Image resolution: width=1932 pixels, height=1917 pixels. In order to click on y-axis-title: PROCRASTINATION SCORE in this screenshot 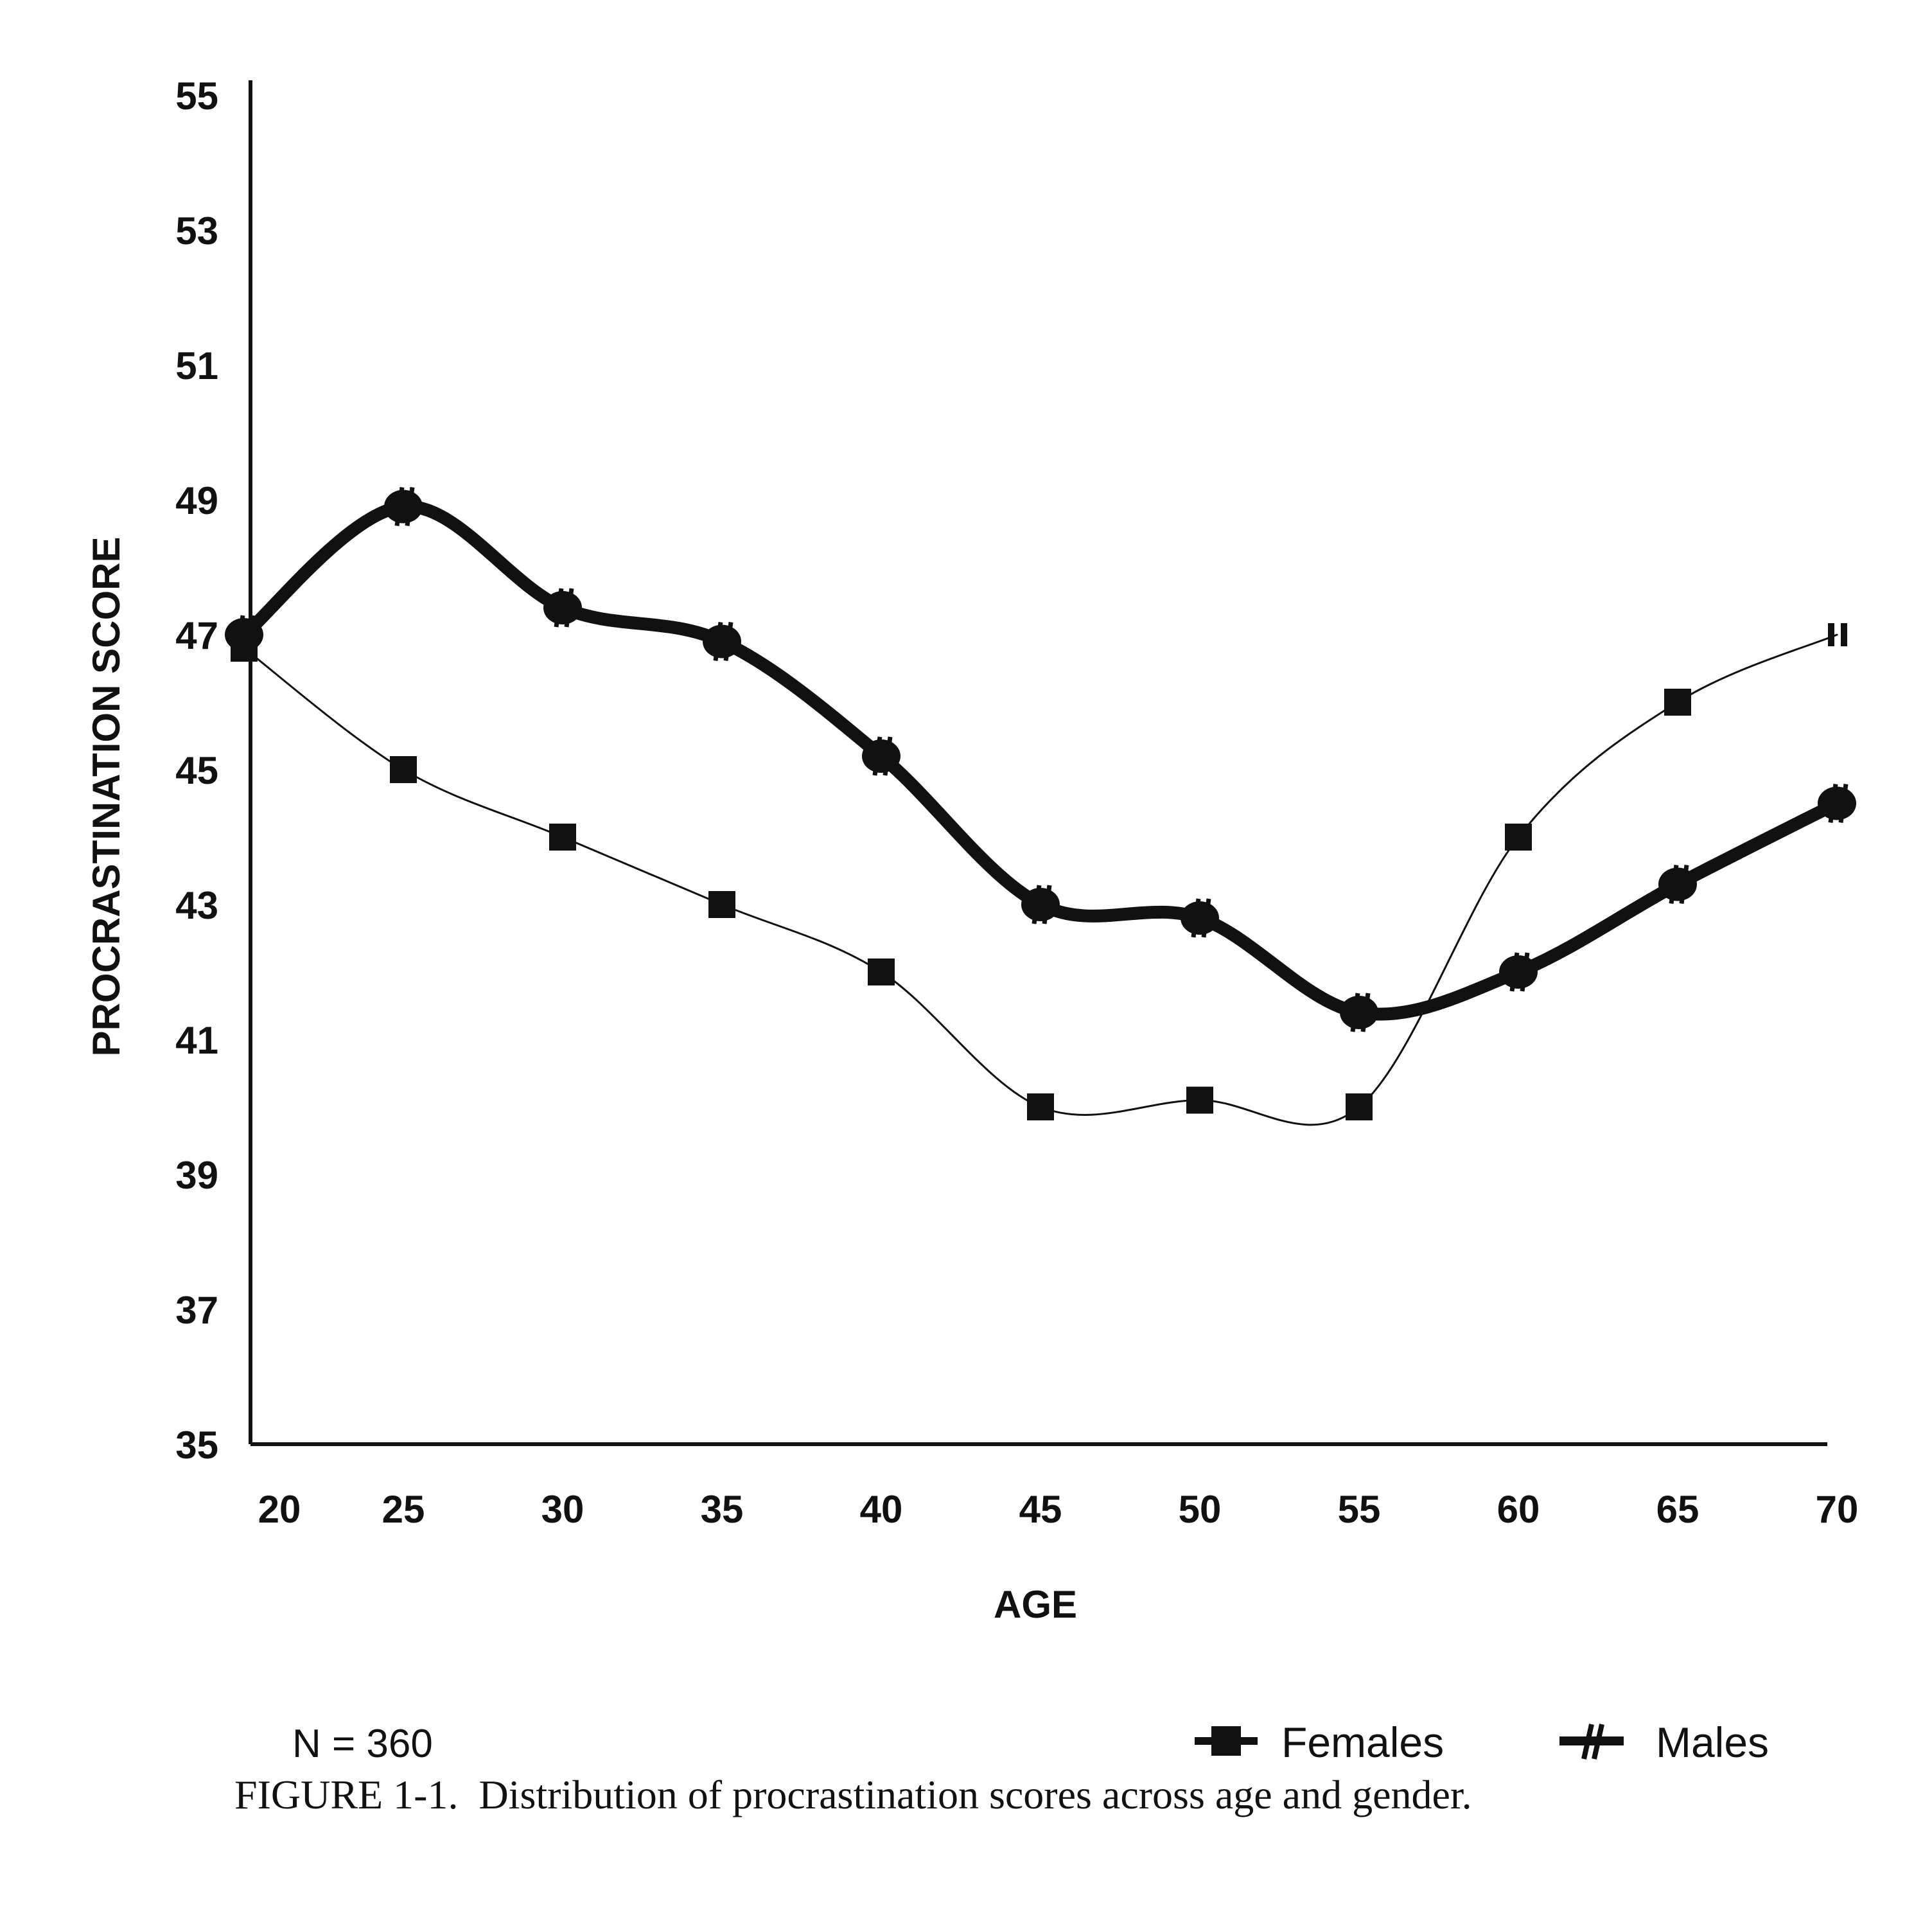, I will do `click(106, 797)`.